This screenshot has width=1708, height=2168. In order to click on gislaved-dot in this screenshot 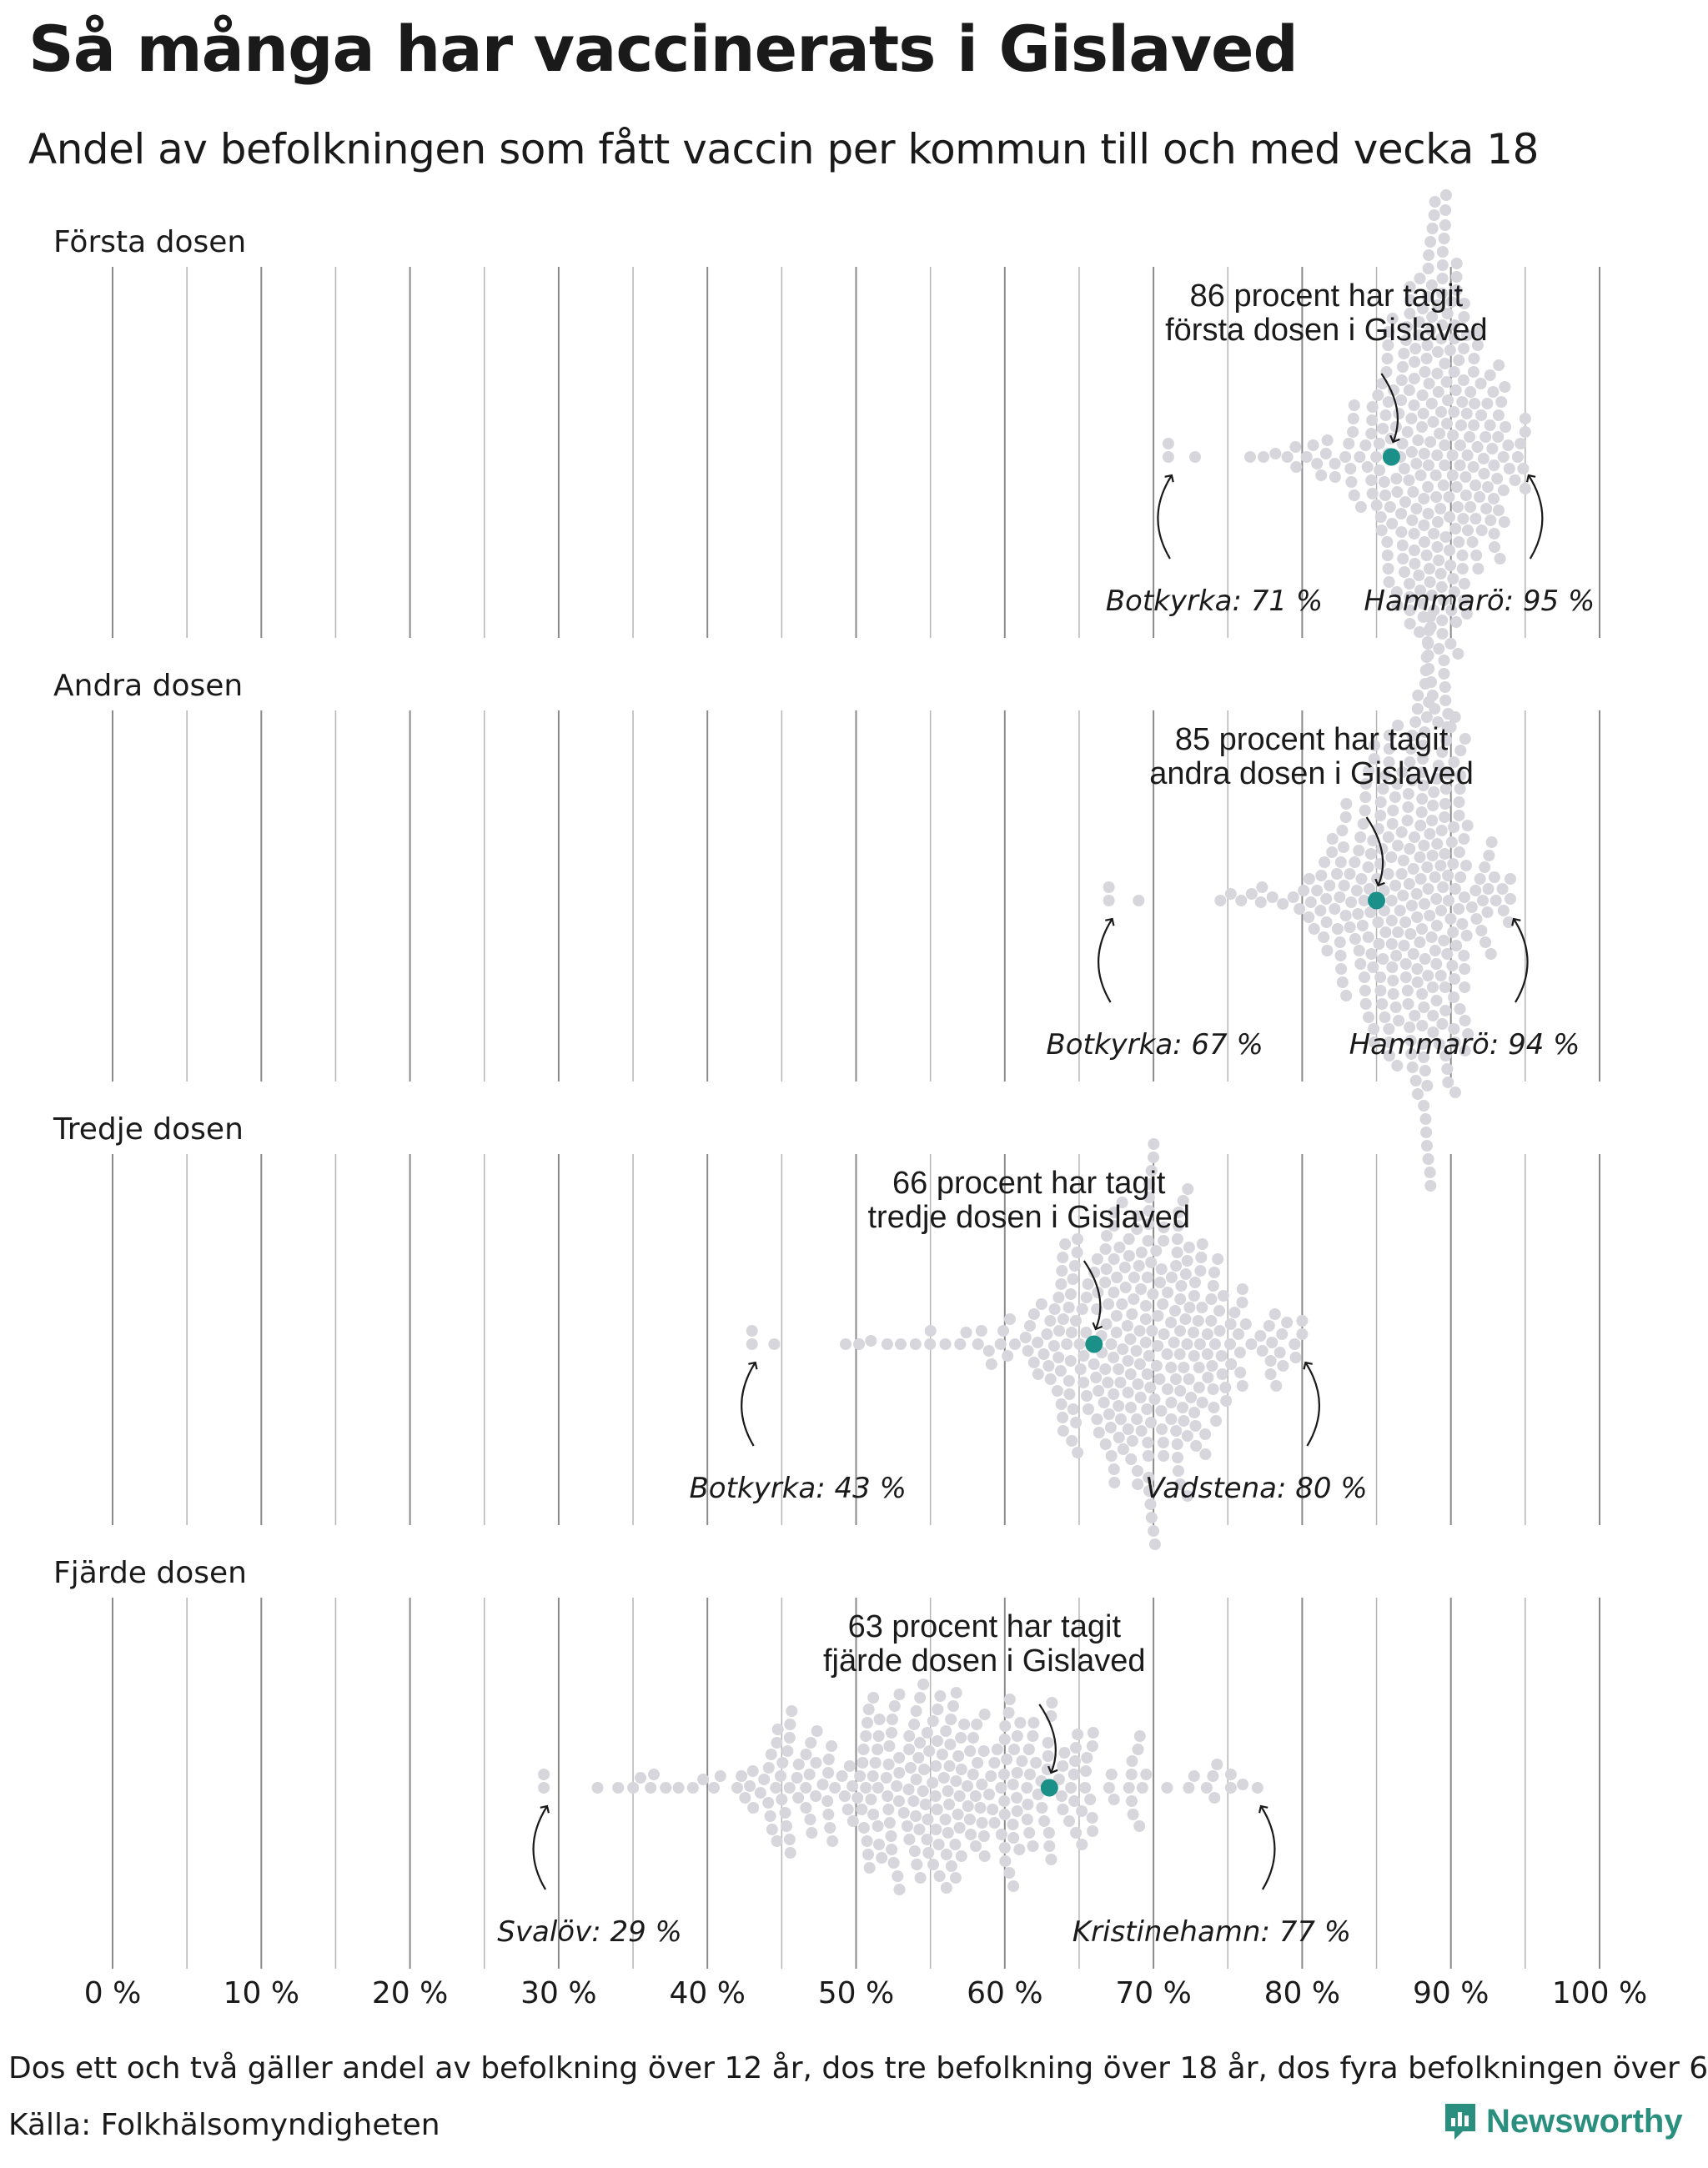, I will do `click(1377, 900)`.